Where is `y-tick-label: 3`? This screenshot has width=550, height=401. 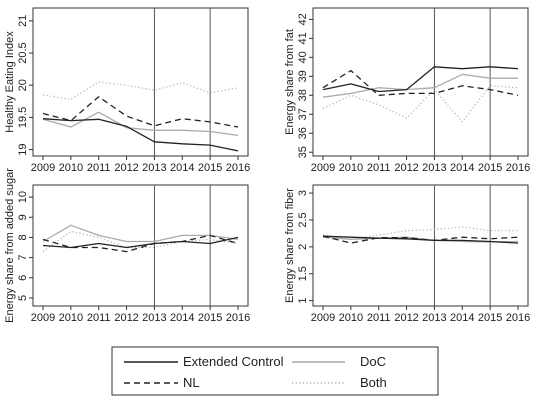 y-tick-label: 3 is located at coordinates (303, 193).